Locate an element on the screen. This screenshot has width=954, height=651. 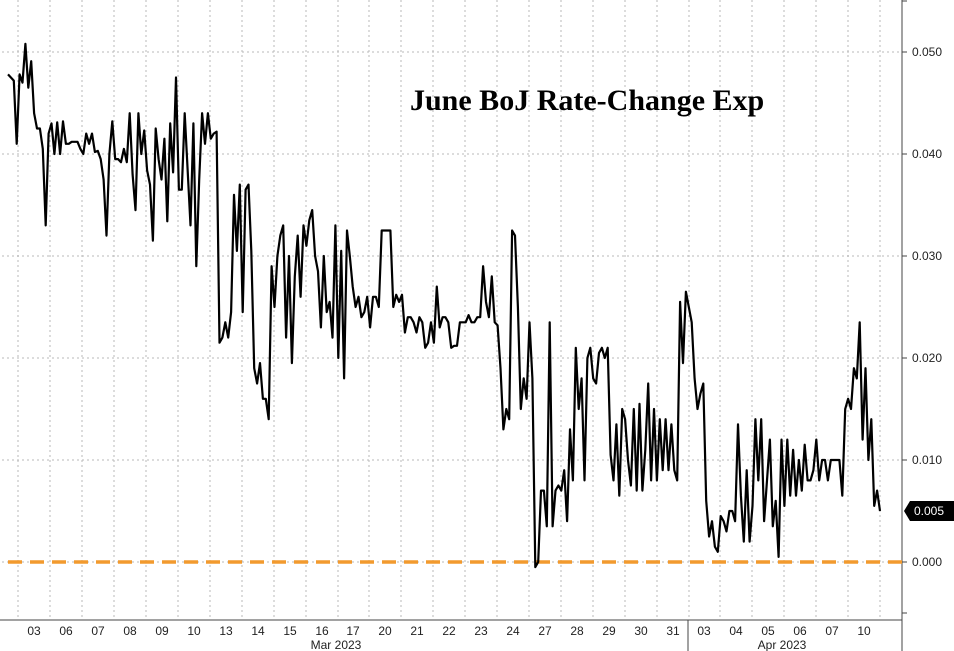
x-tick-label: 29 is located at coordinates (609, 631).